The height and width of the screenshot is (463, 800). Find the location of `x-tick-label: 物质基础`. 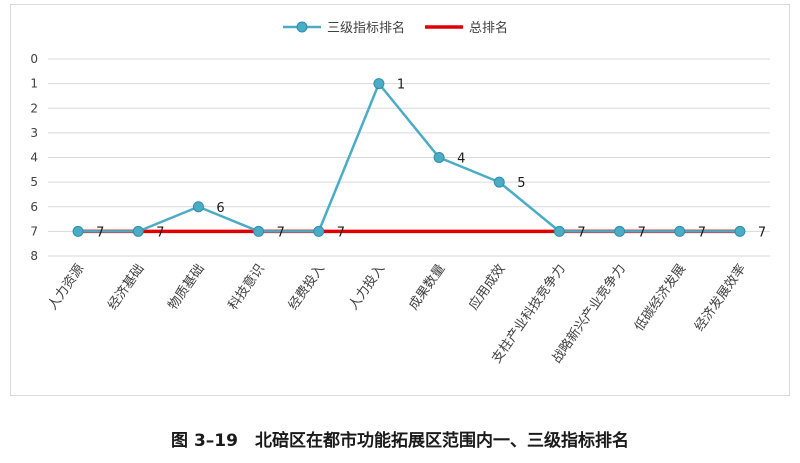

x-tick-label: 物质基础 is located at coordinates (187, 287).